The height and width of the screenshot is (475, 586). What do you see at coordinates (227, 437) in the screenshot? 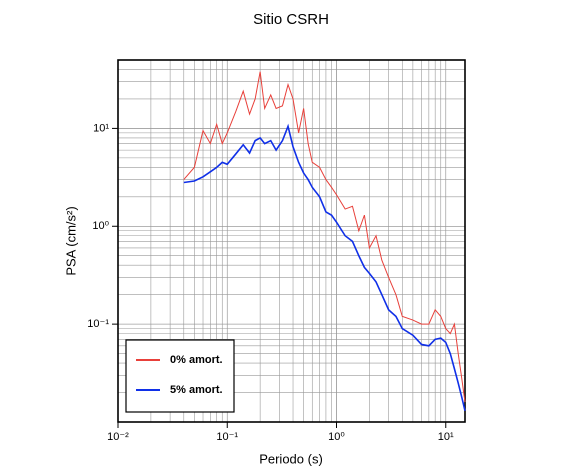
I see `x-tick-label: 10⁻¹` at bounding box center [227, 437].